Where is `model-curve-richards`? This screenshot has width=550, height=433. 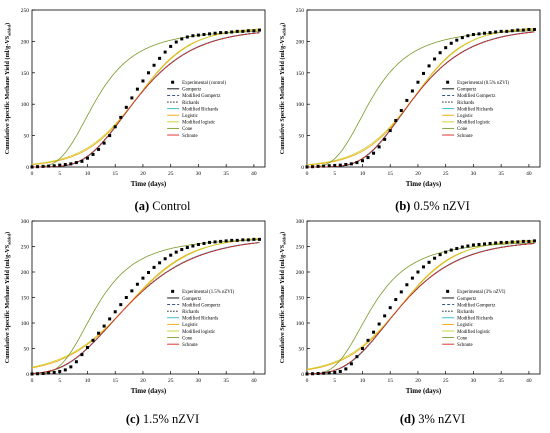 model-curve-richards is located at coordinates (421, 309).